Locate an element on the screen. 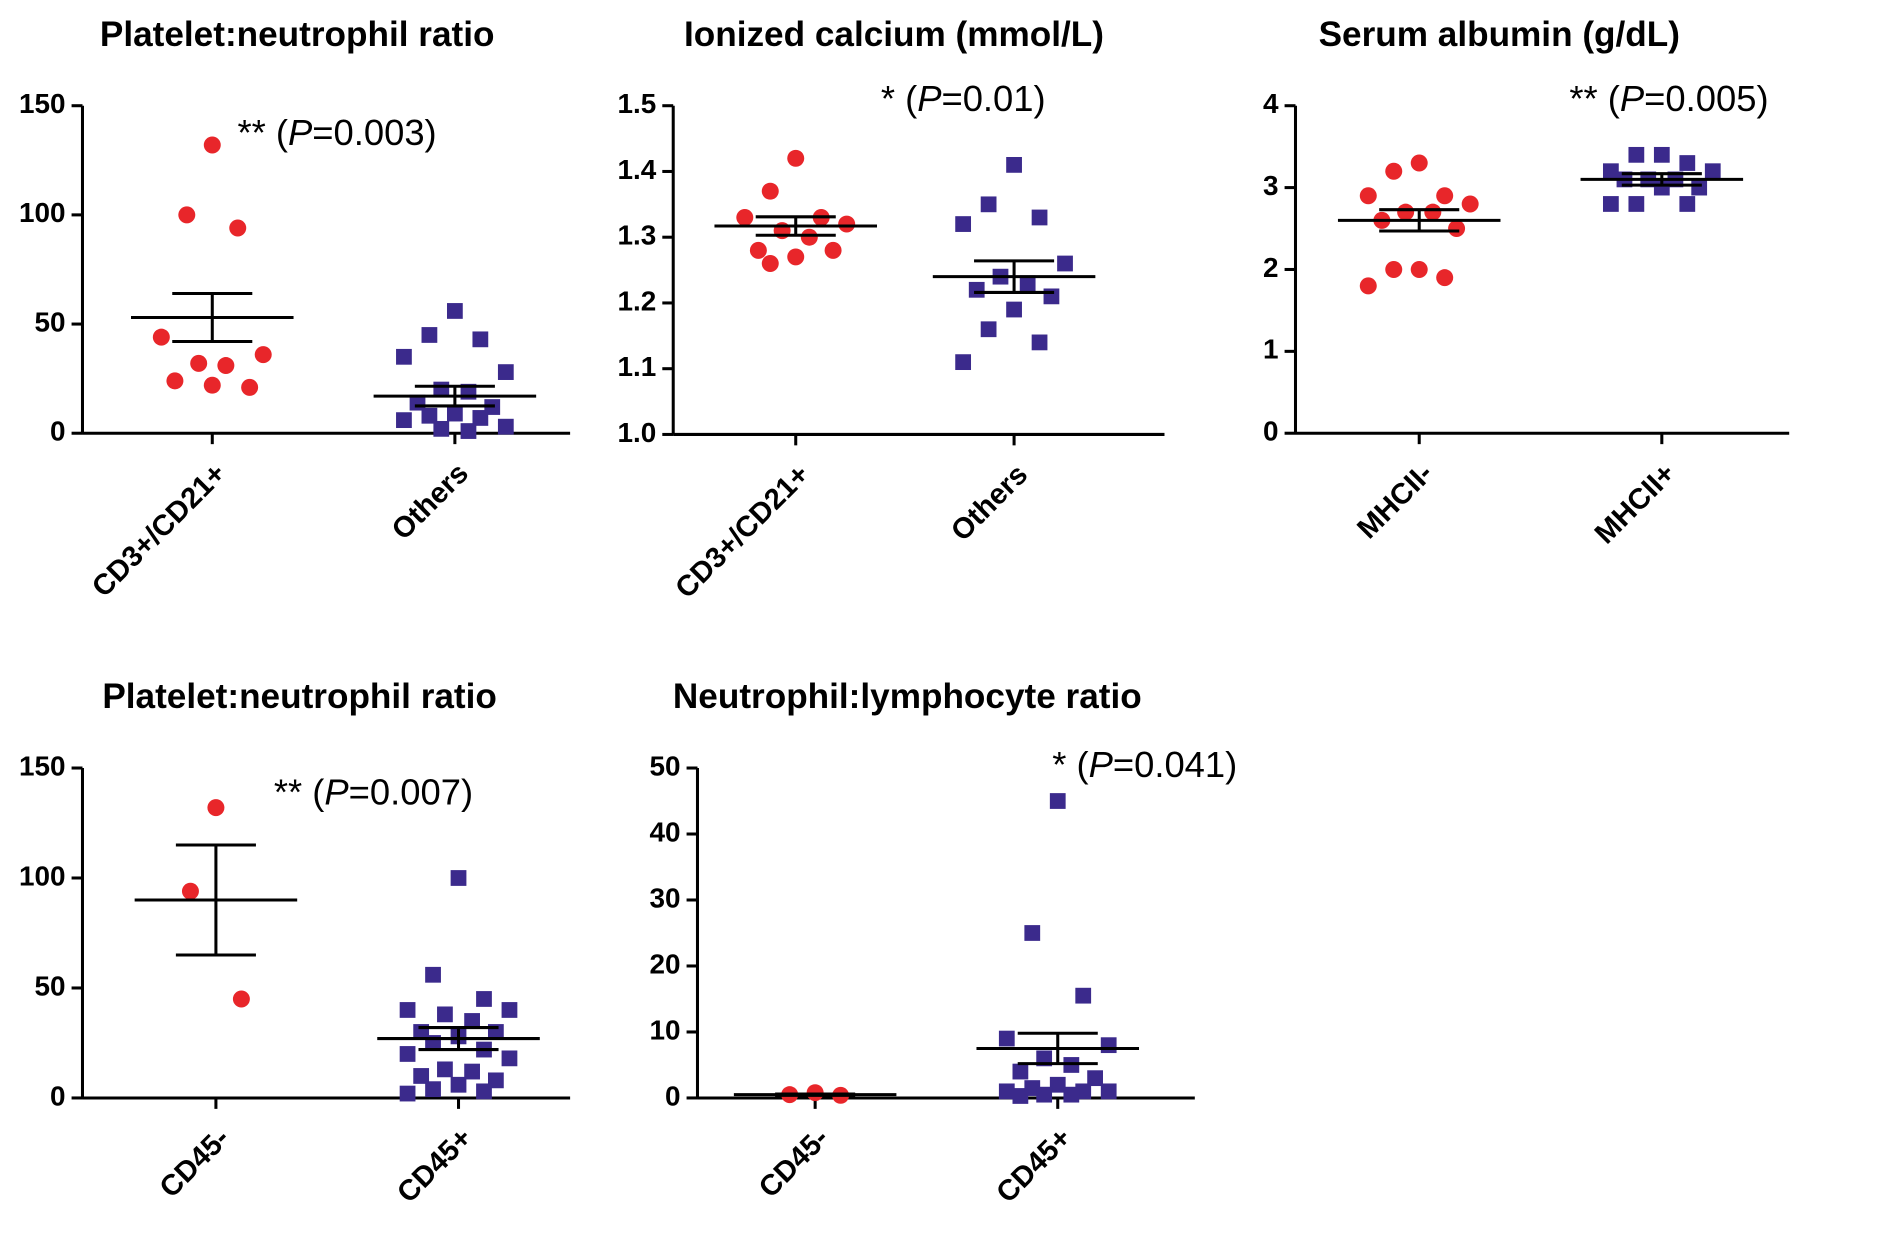  category-label: CD45+ is located at coordinates (434, 1165).